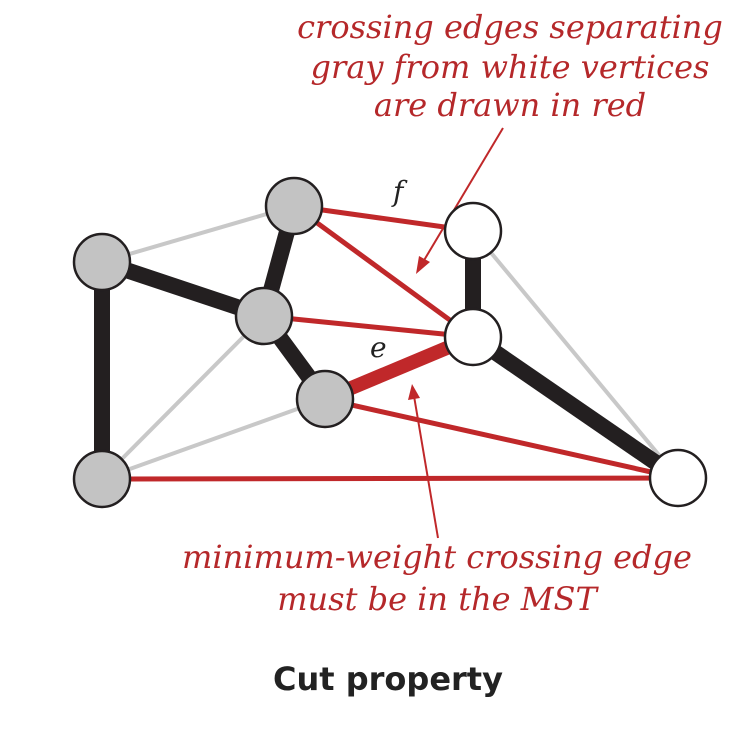 This screenshot has width=751, height=729. What do you see at coordinates (368, 326) in the screenshot?
I see `edge-g3-w2` at bounding box center [368, 326].